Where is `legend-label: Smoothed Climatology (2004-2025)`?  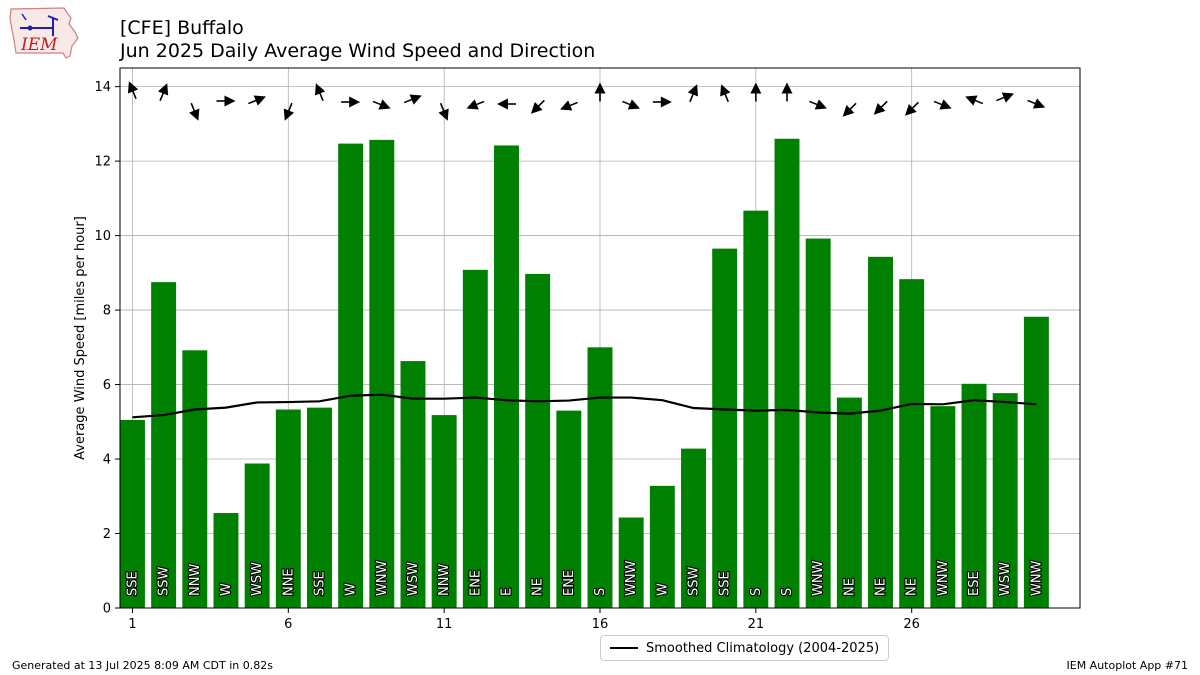 legend-label: Smoothed Climatology (2004-2025) is located at coordinates (763, 648).